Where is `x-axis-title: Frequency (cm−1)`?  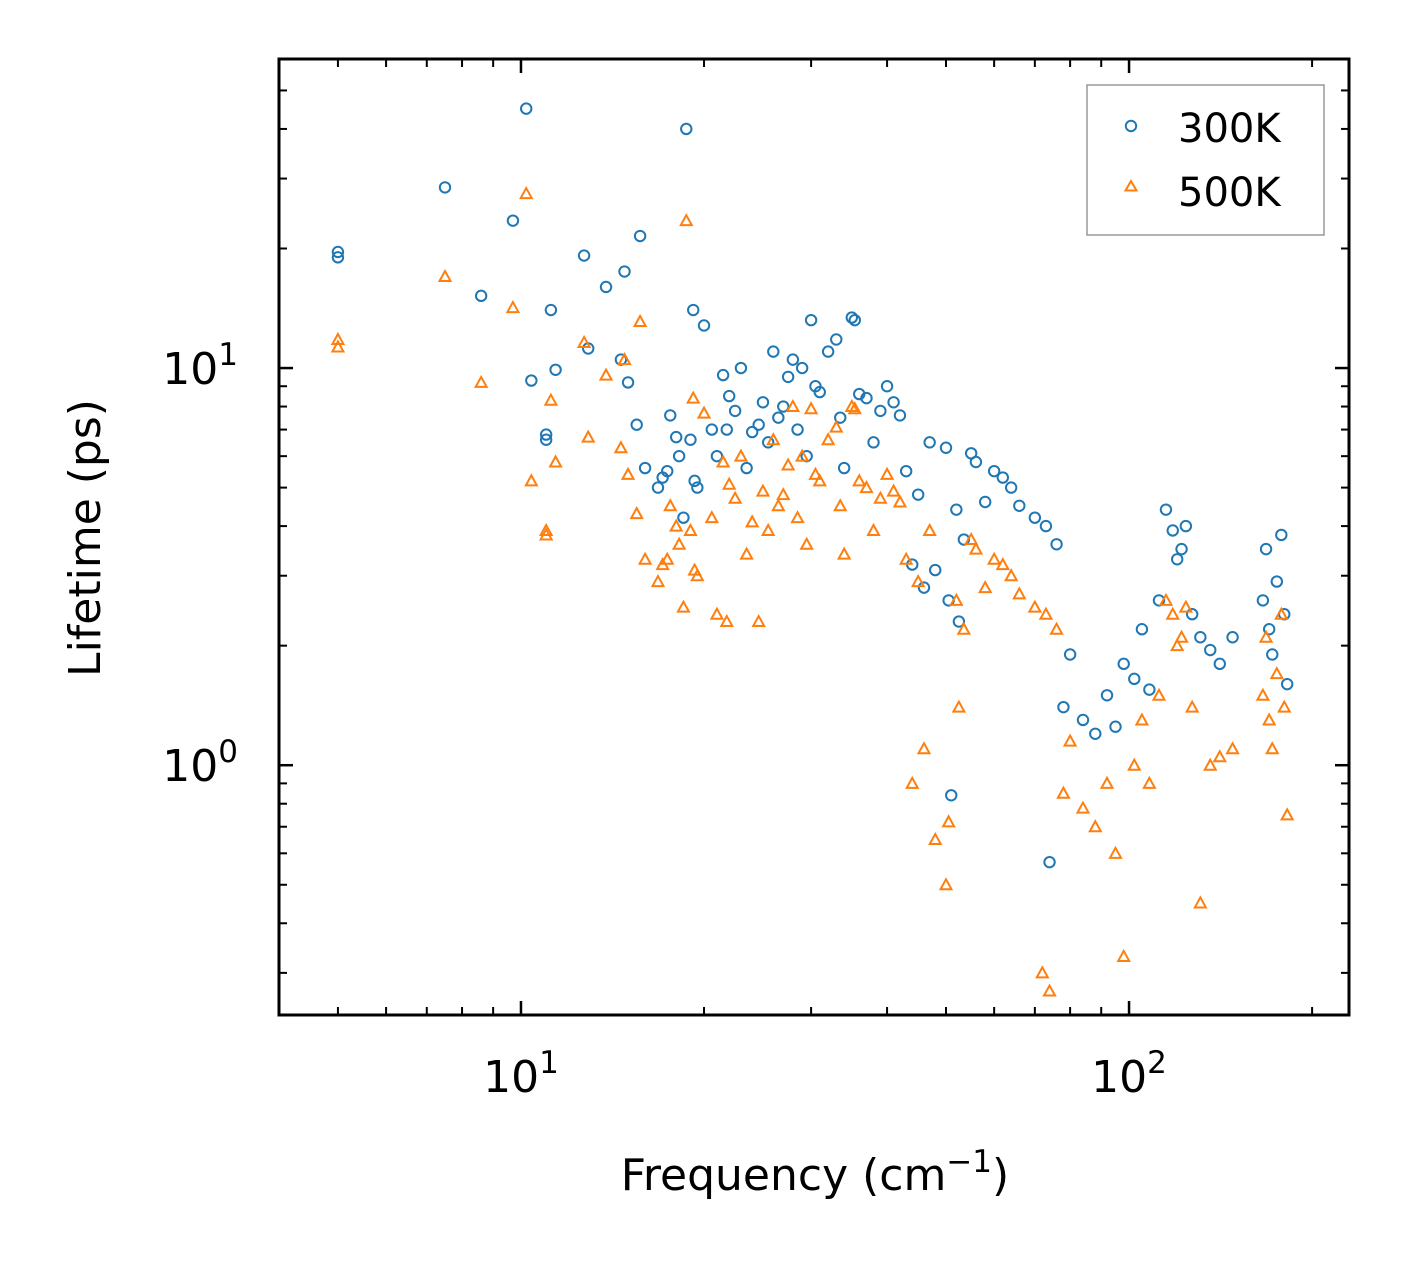
x-axis-title: Frequency (cm−1) is located at coordinates (815, 1172).